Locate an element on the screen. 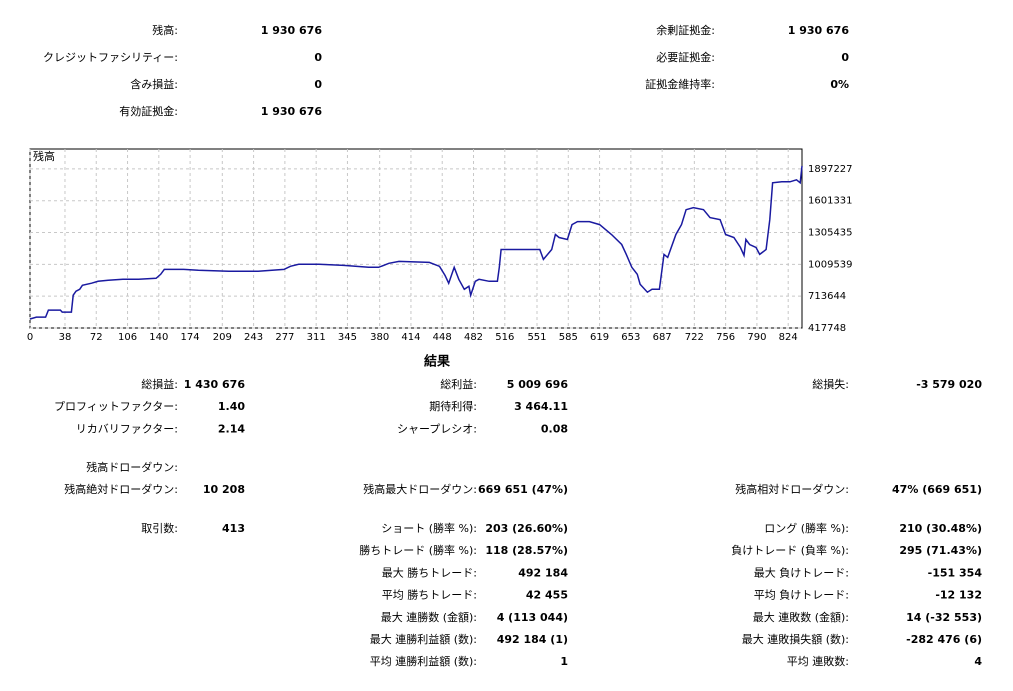  field-label: 余剰証拠金: is located at coordinates (685, 30).